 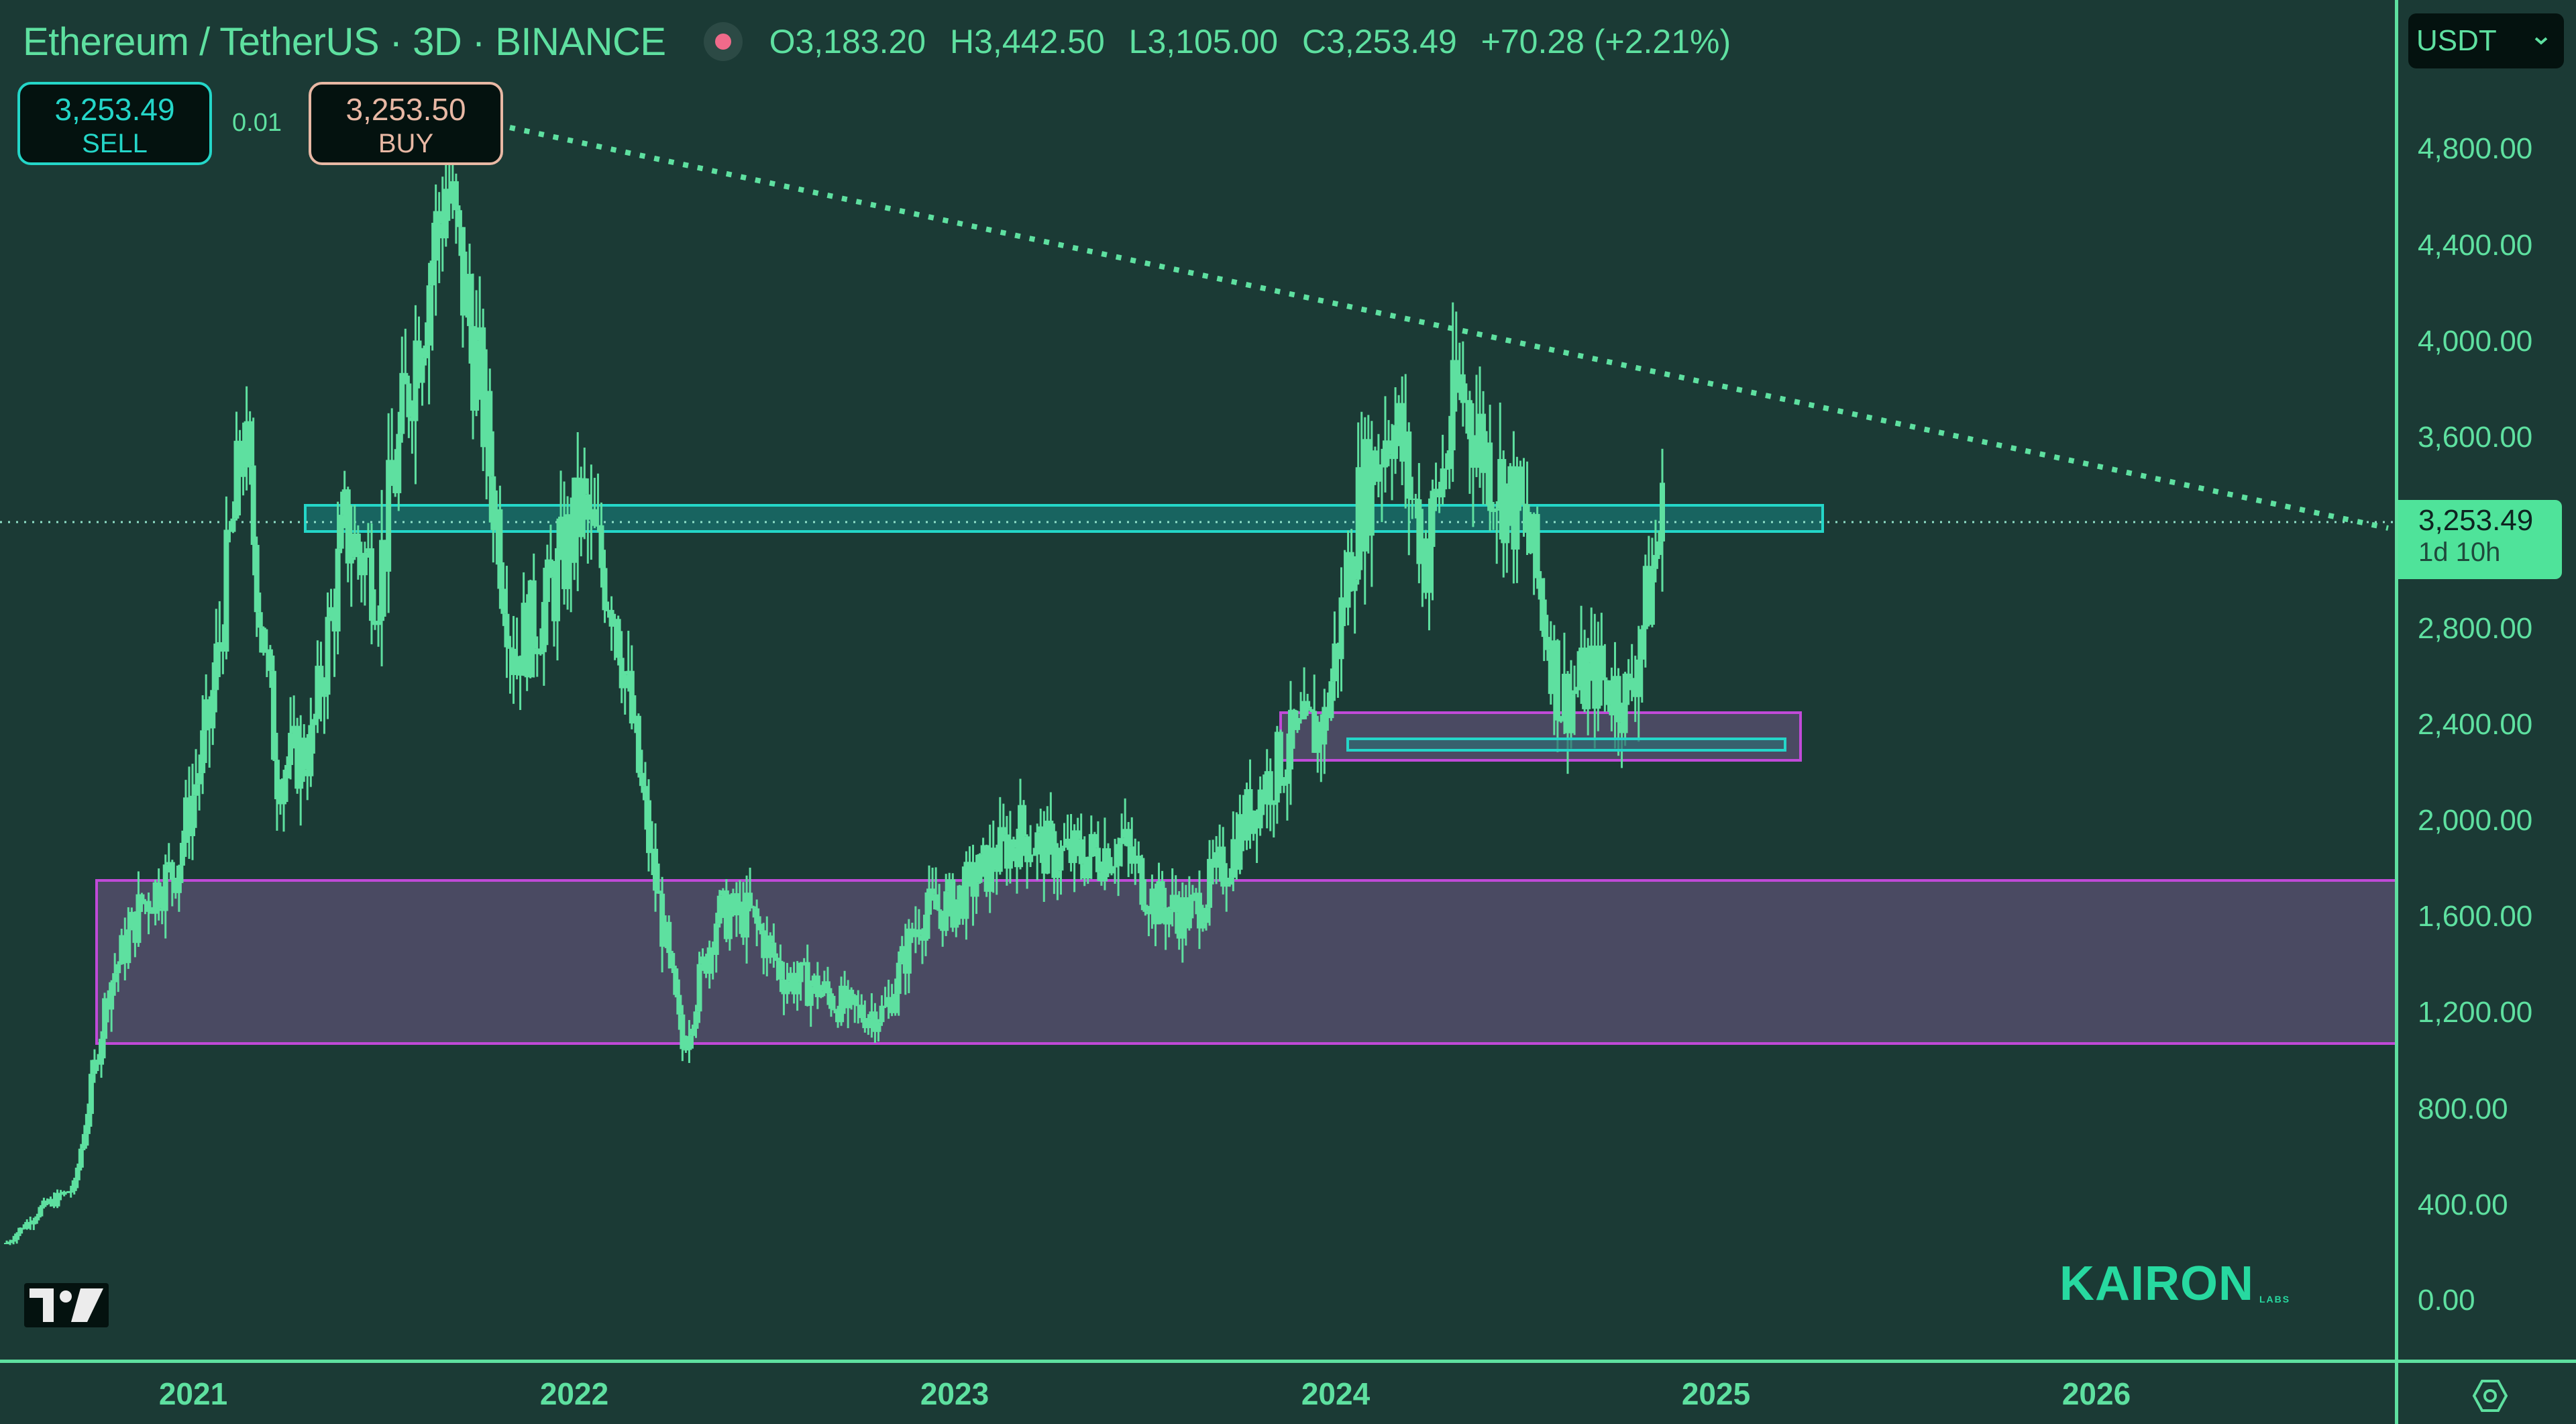 What do you see at coordinates (1203, 41) in the screenshot?
I see `ohlc-low: L3,105.00` at bounding box center [1203, 41].